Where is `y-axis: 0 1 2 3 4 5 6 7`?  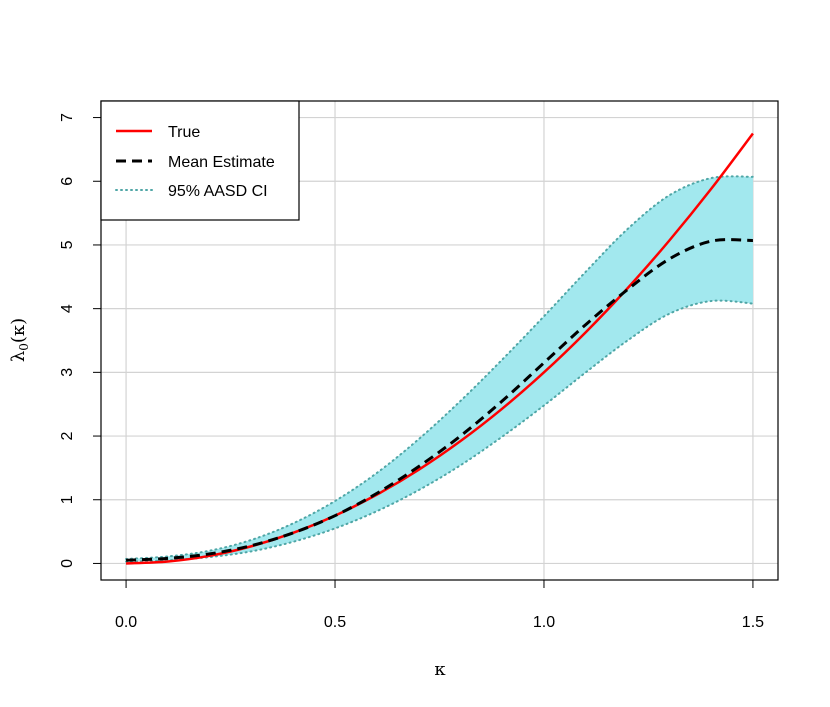
y-axis: 0 1 2 3 4 5 6 7 is located at coordinates (80, 340).